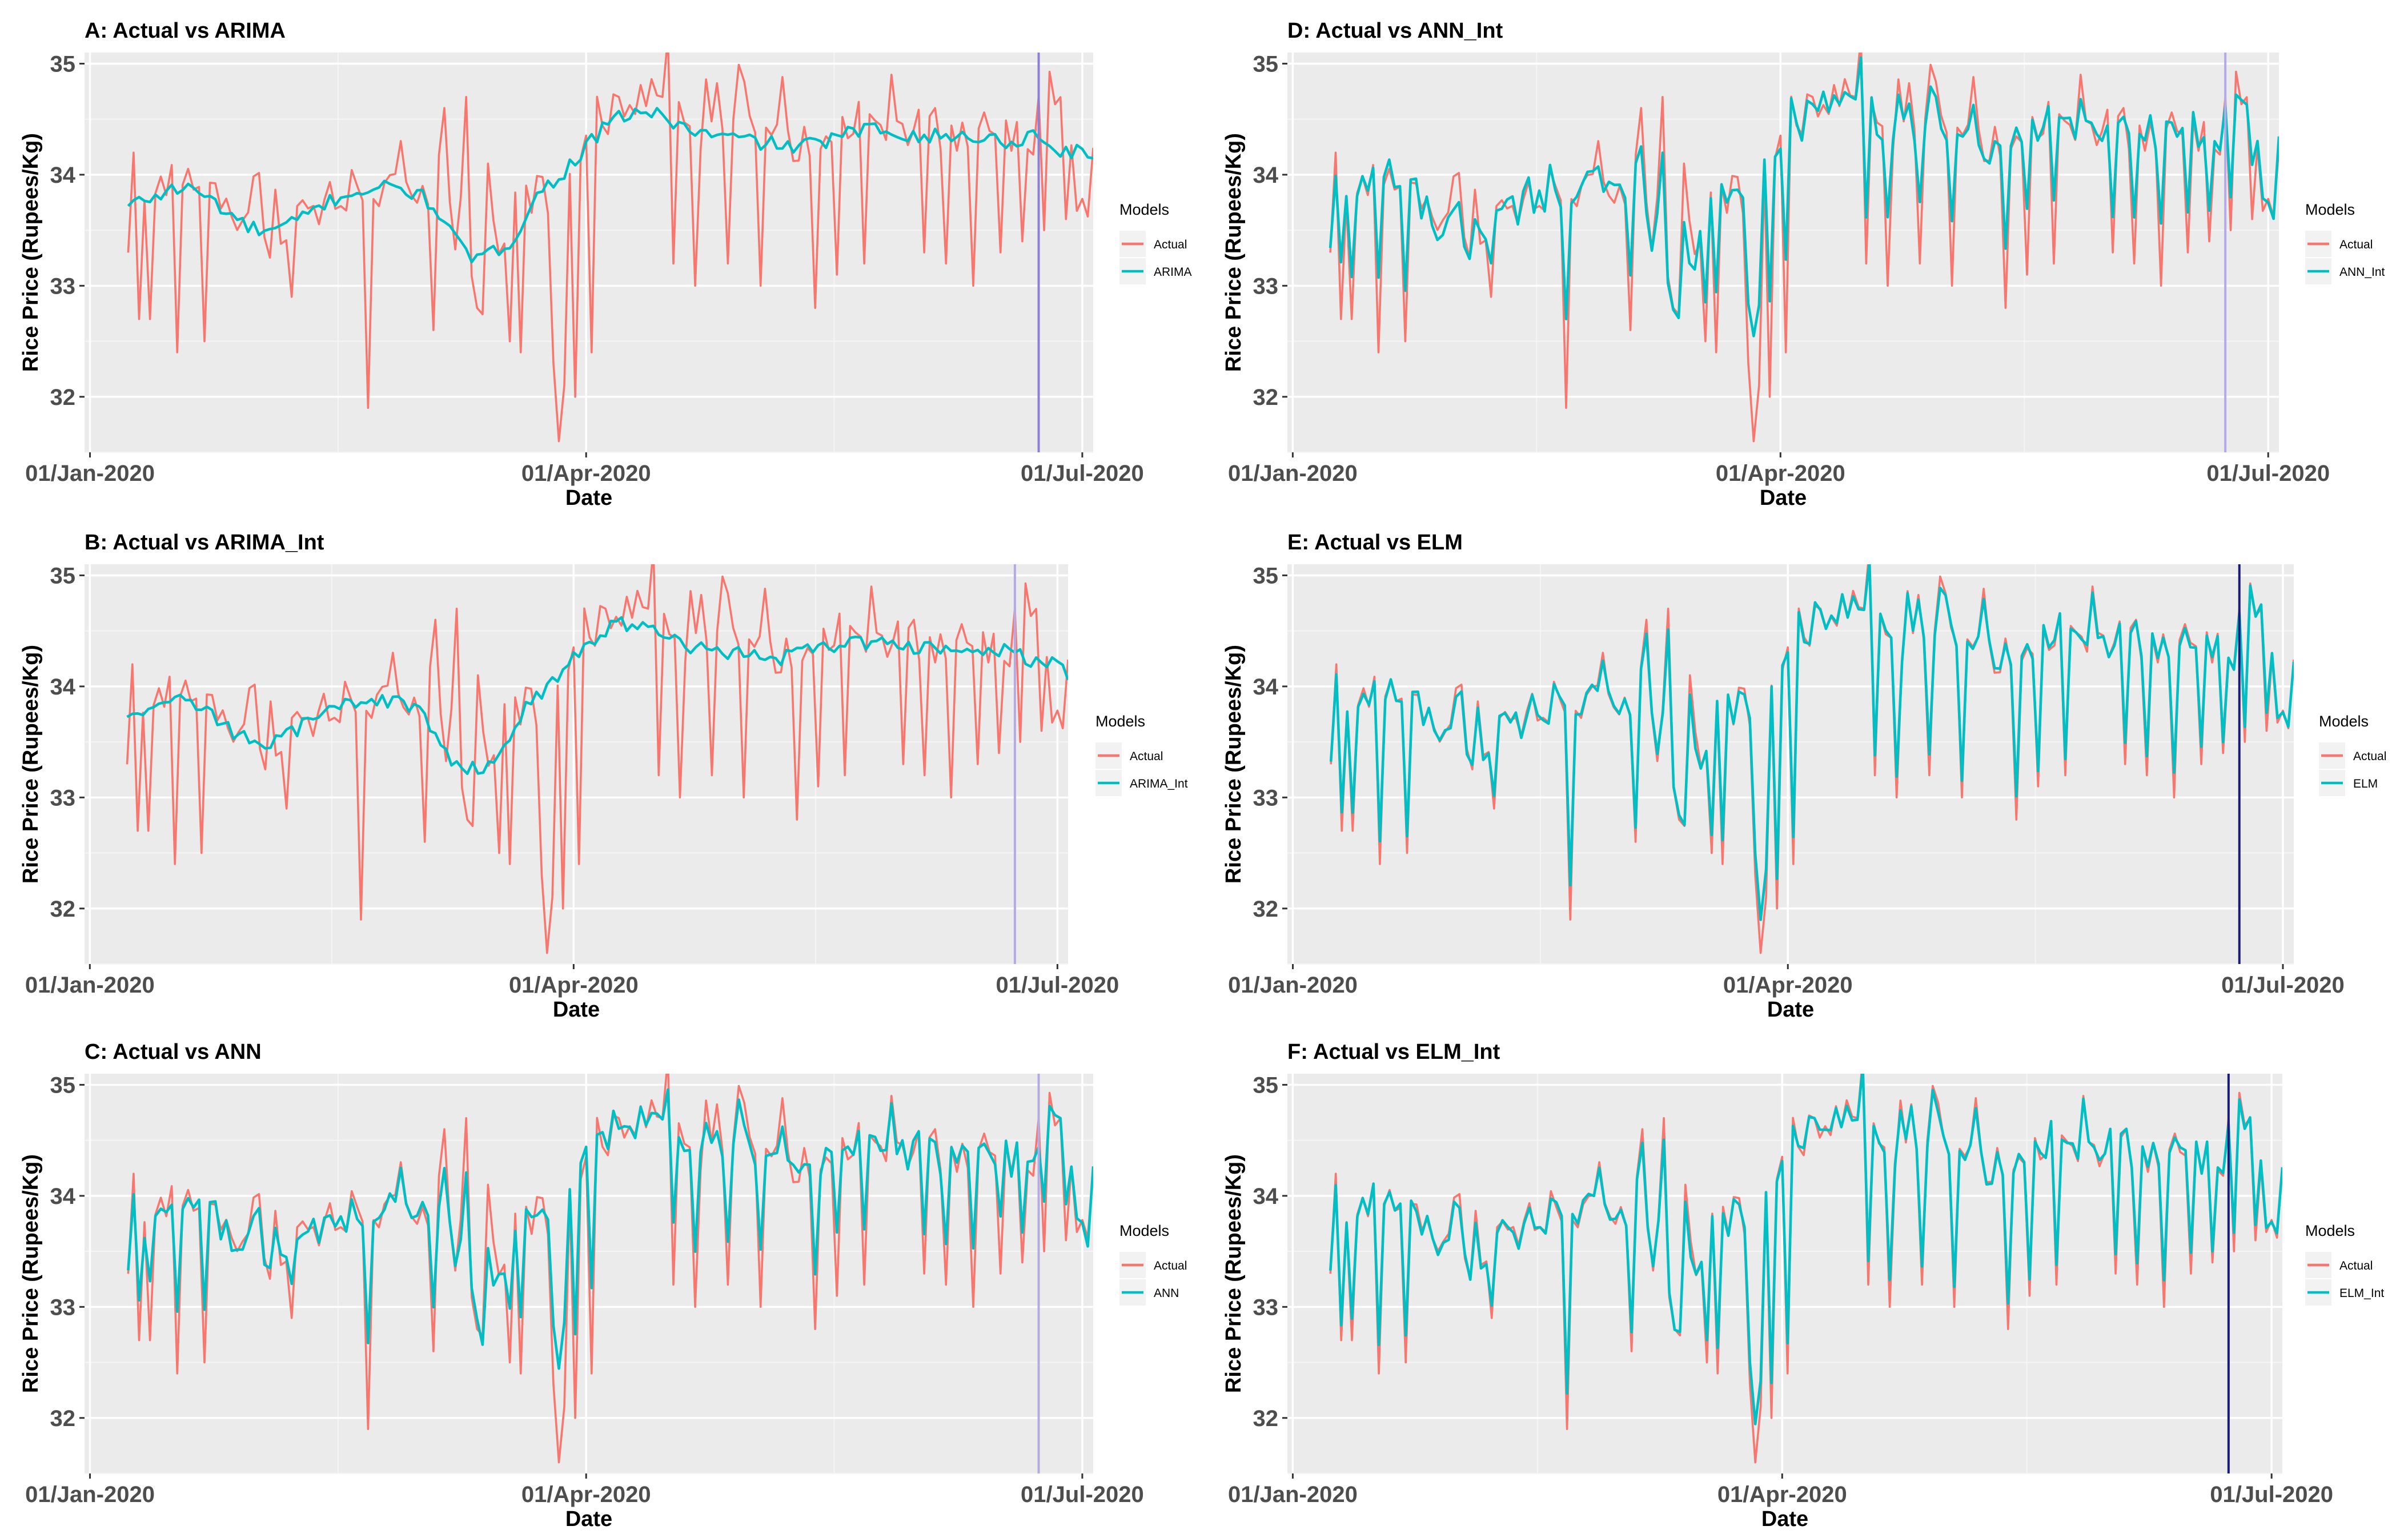  I want to click on legend-label: ELM, so click(2365, 783).